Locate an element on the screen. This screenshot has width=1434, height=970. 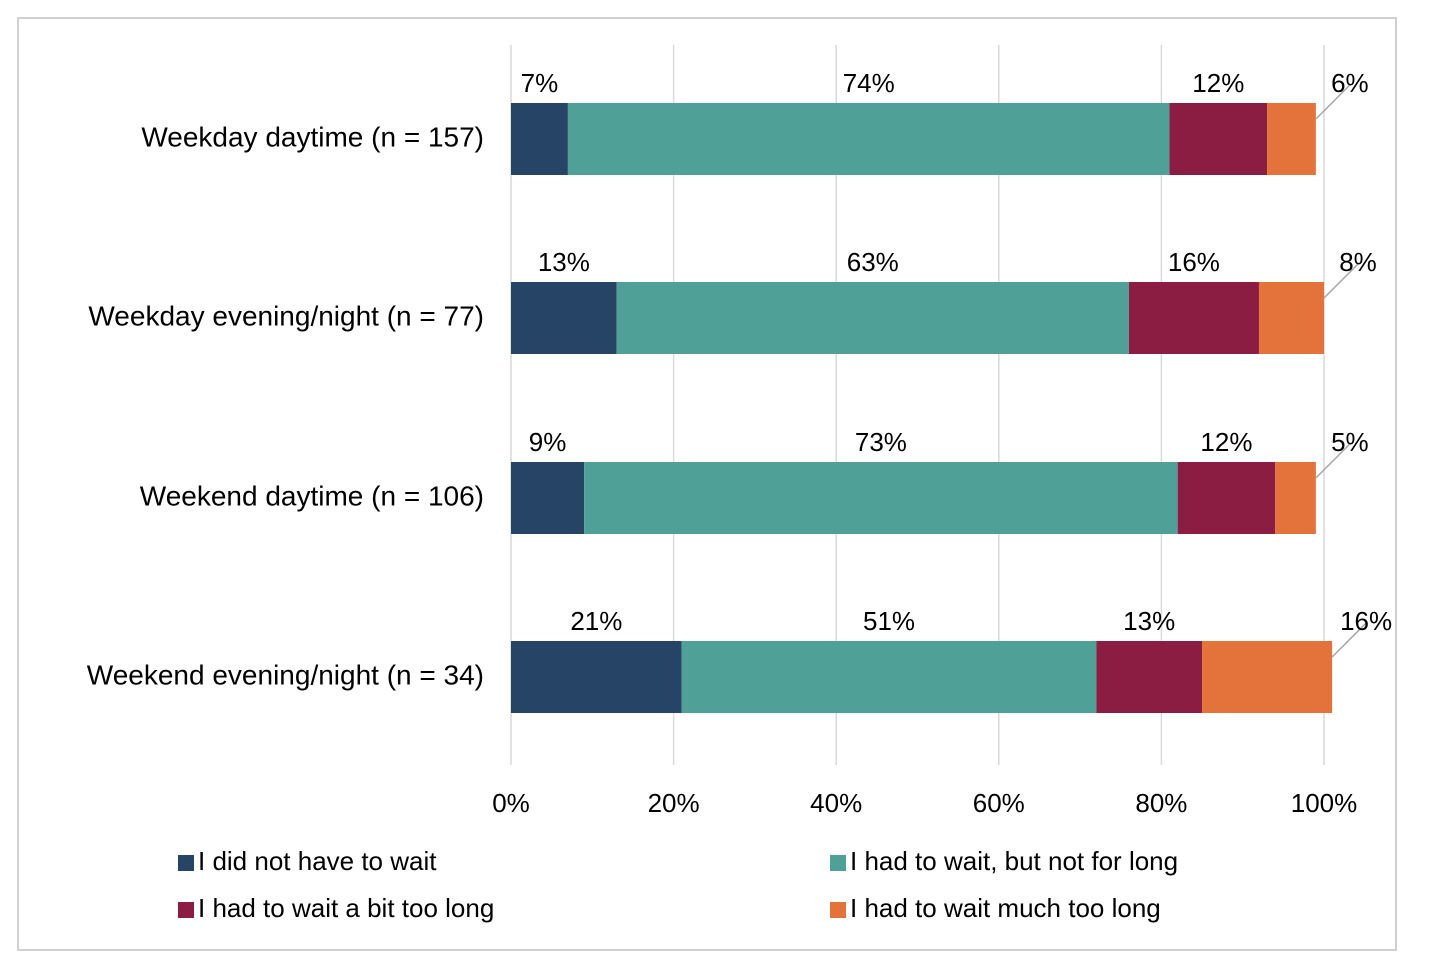
data-label: 74% is located at coordinates (869, 83).